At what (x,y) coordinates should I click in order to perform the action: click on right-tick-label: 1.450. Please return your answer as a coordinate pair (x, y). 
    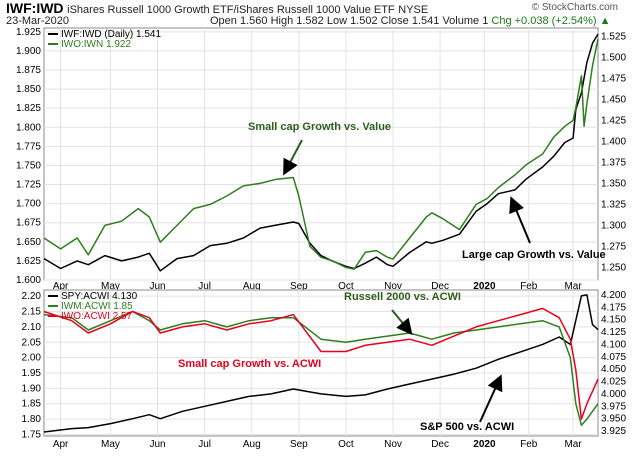
    Looking at the image, I should click on (613, 99).